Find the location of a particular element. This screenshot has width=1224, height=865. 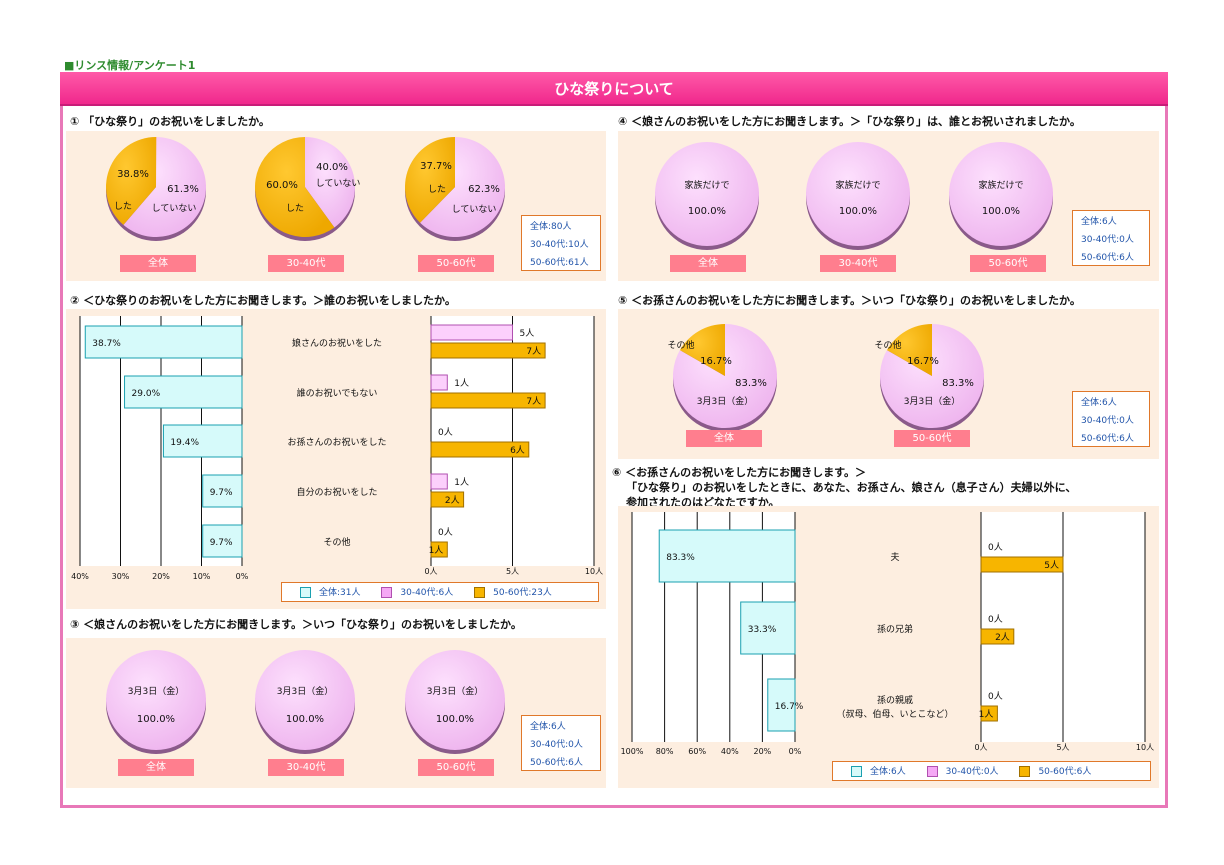

legend-s4-3040: 30-40代:0人 is located at coordinates (1107, 240).